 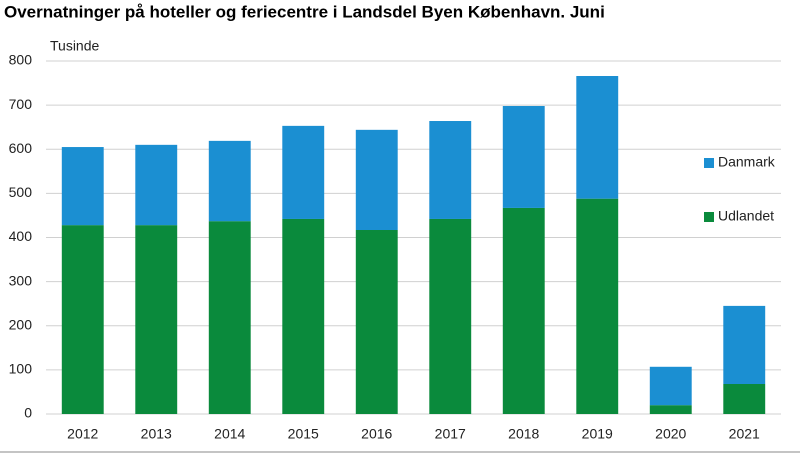 What do you see at coordinates (523, 434) in the screenshot?
I see `x-tick-label: 2018` at bounding box center [523, 434].